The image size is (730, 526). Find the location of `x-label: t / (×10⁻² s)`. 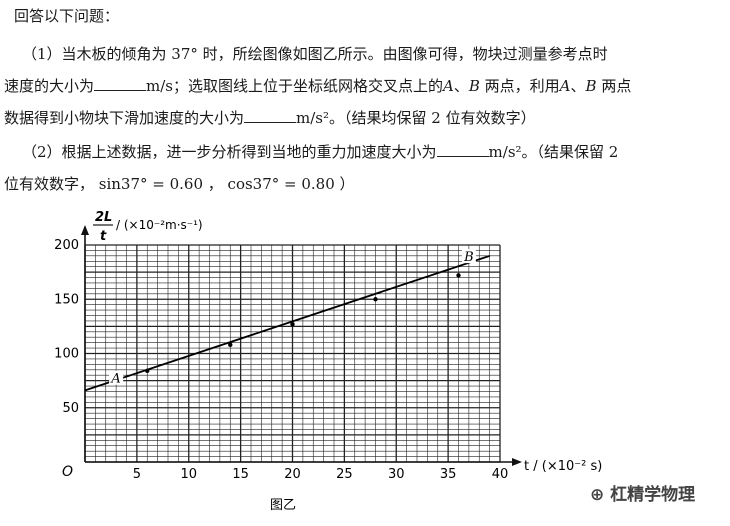

x-label: t / (×10⁻² s) is located at coordinates (563, 466).